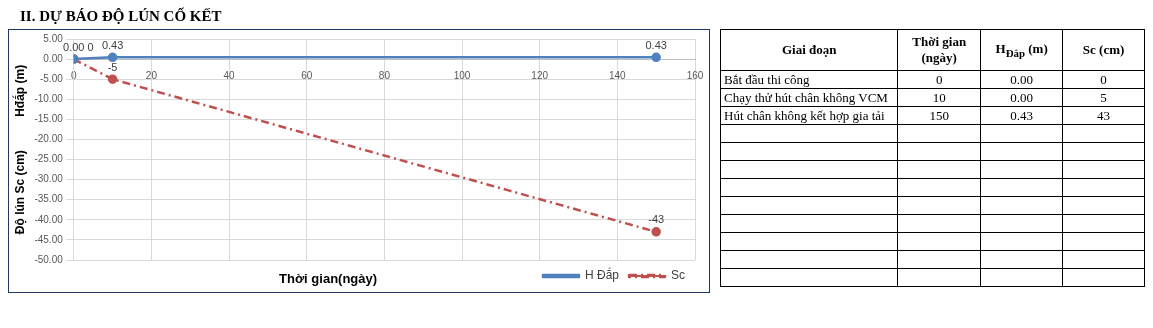 The height and width of the screenshot is (328, 1153). What do you see at coordinates (695, 75) in the screenshot?
I see `x-tick-label: 160` at bounding box center [695, 75].